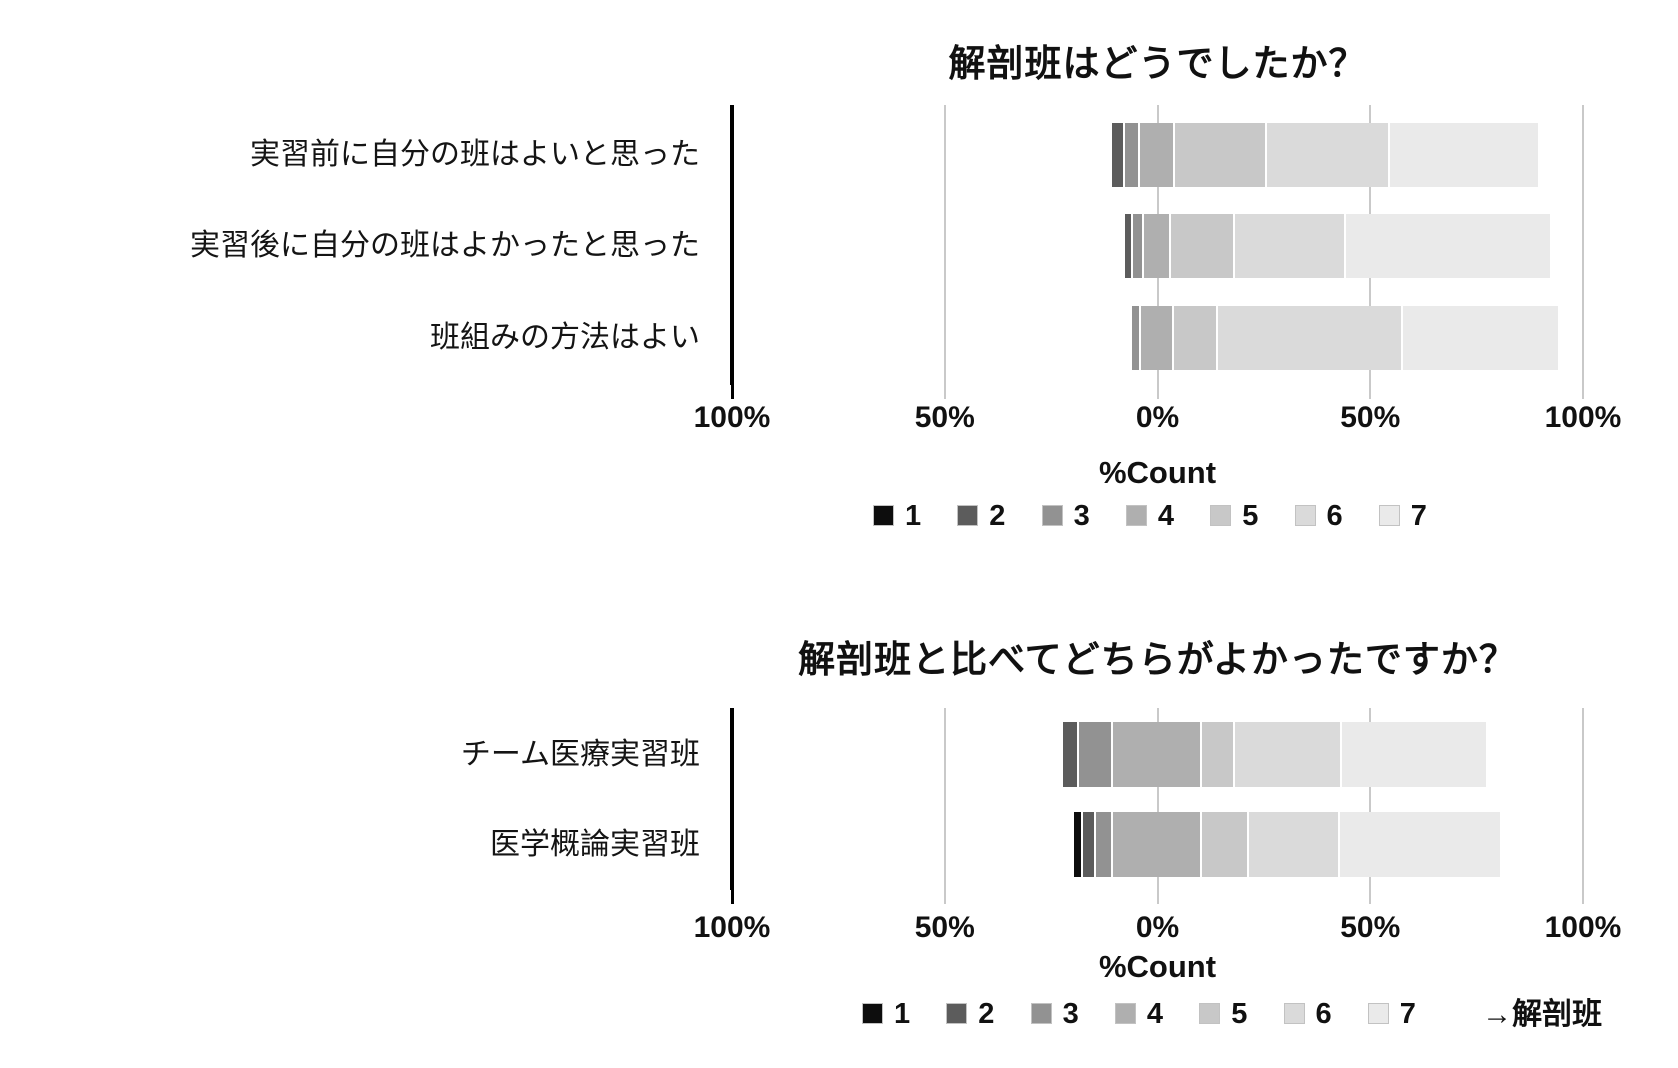  I want to click on chart-title: 解剖班と比べてどちらがよかったですか？, so click(1157, 659).